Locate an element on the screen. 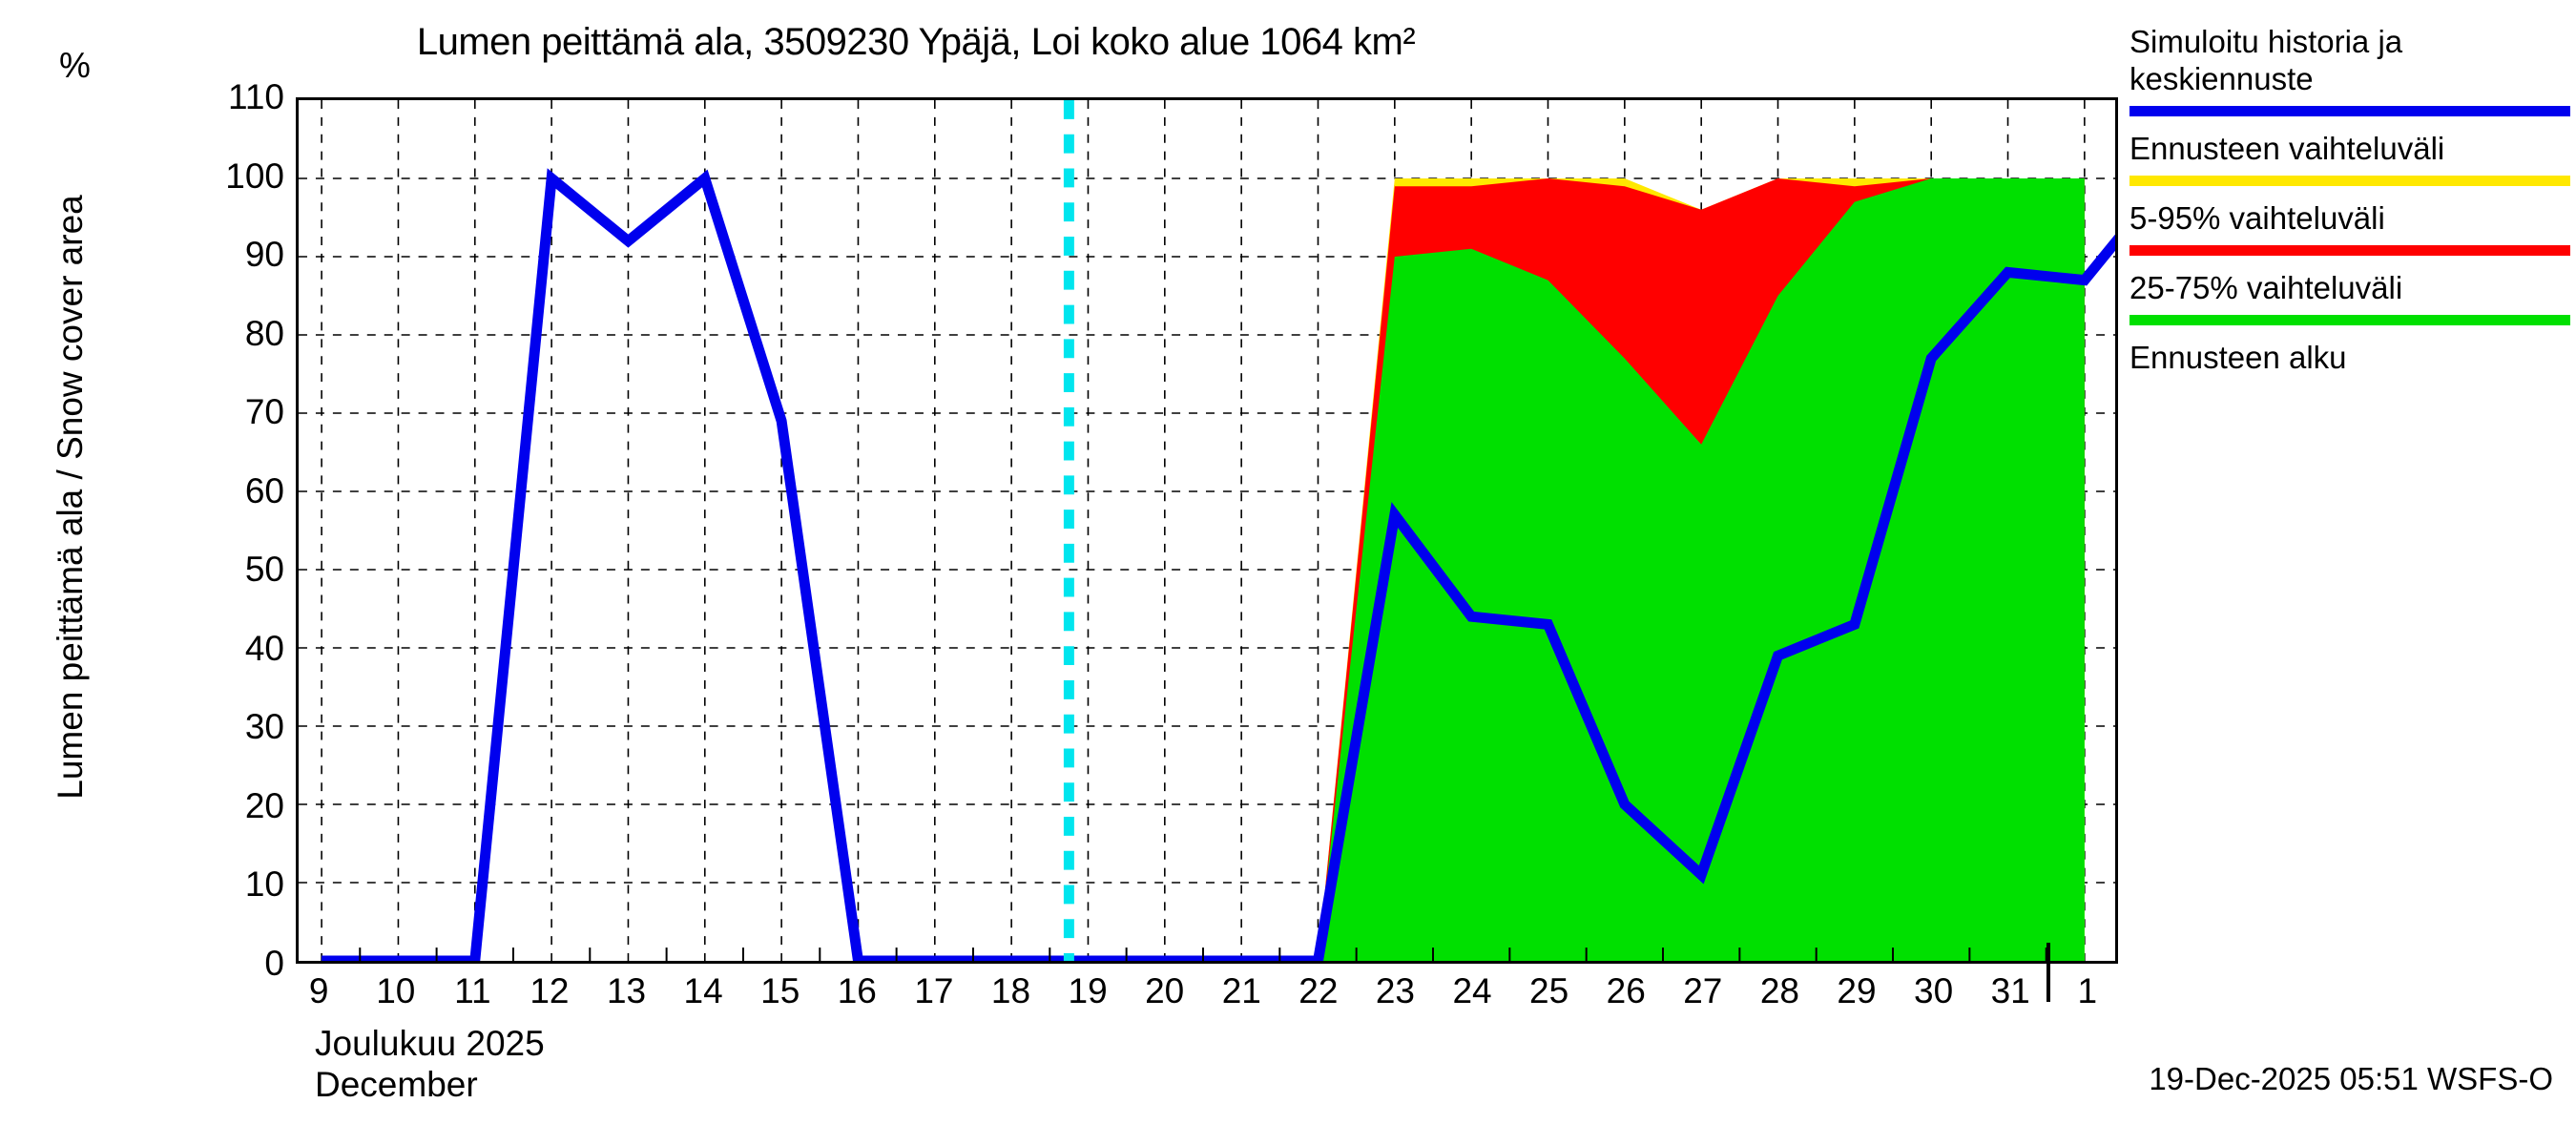 The height and width of the screenshot is (1145, 2576). x-tick-label: 28 is located at coordinates (1779, 991).